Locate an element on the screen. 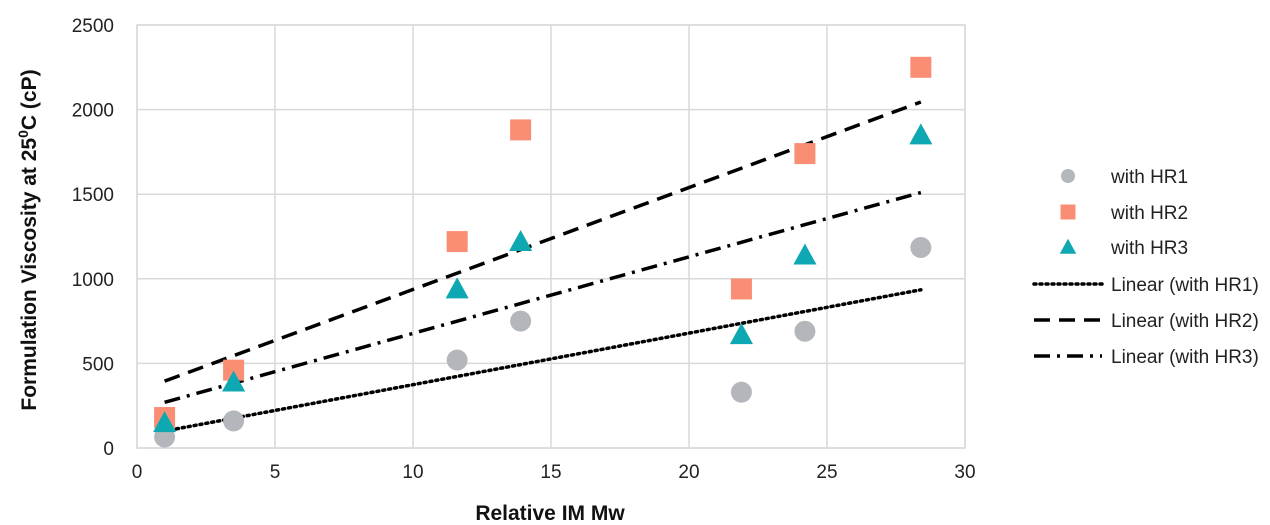 This screenshot has height=525, width=1270. x-axis-title: Relative IM Mw is located at coordinates (550, 513).